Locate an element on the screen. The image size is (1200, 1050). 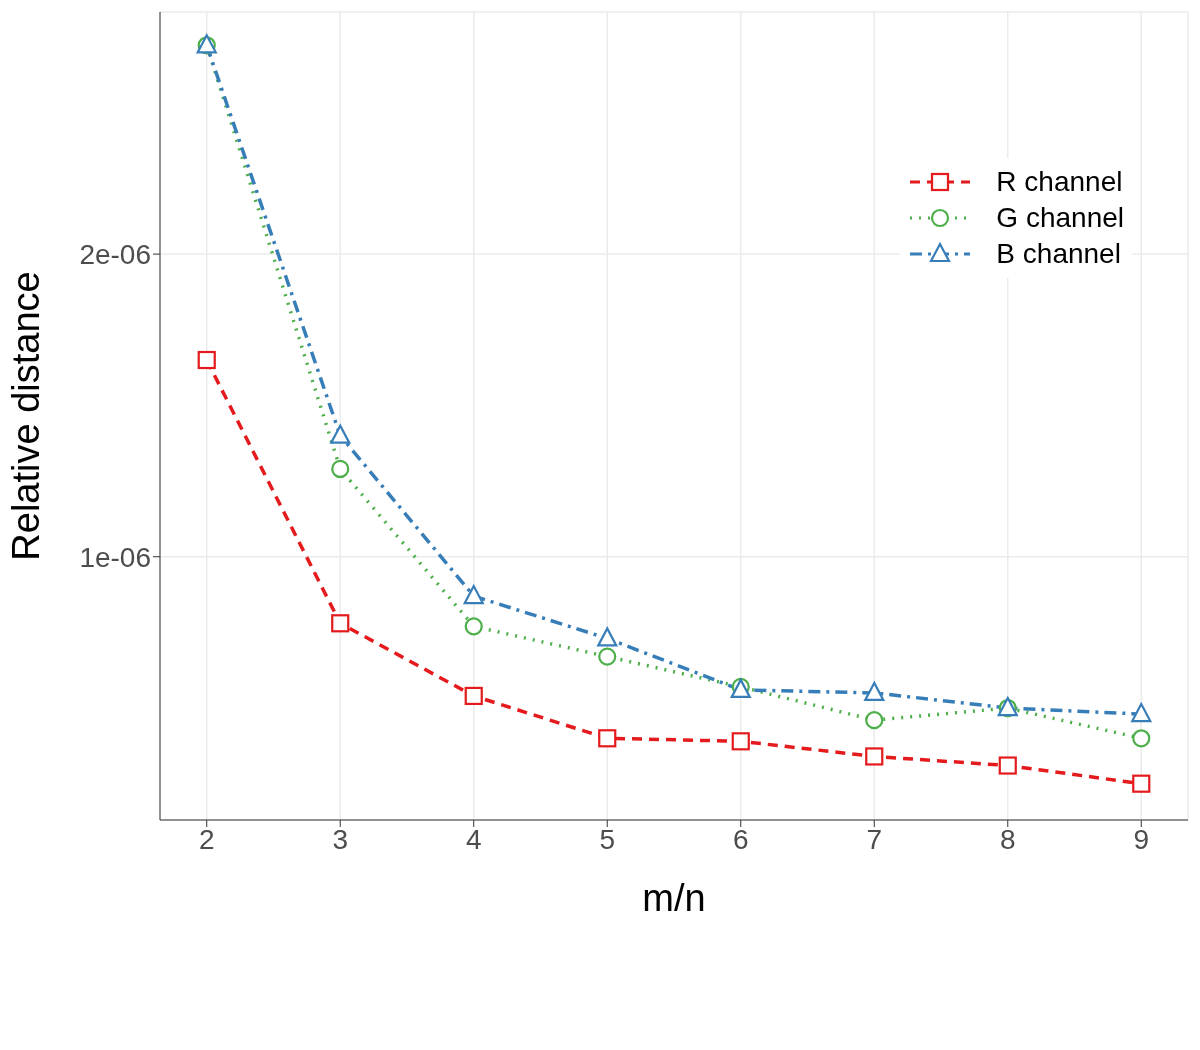
y-axis-title: Relative distance is located at coordinates (26, 416).